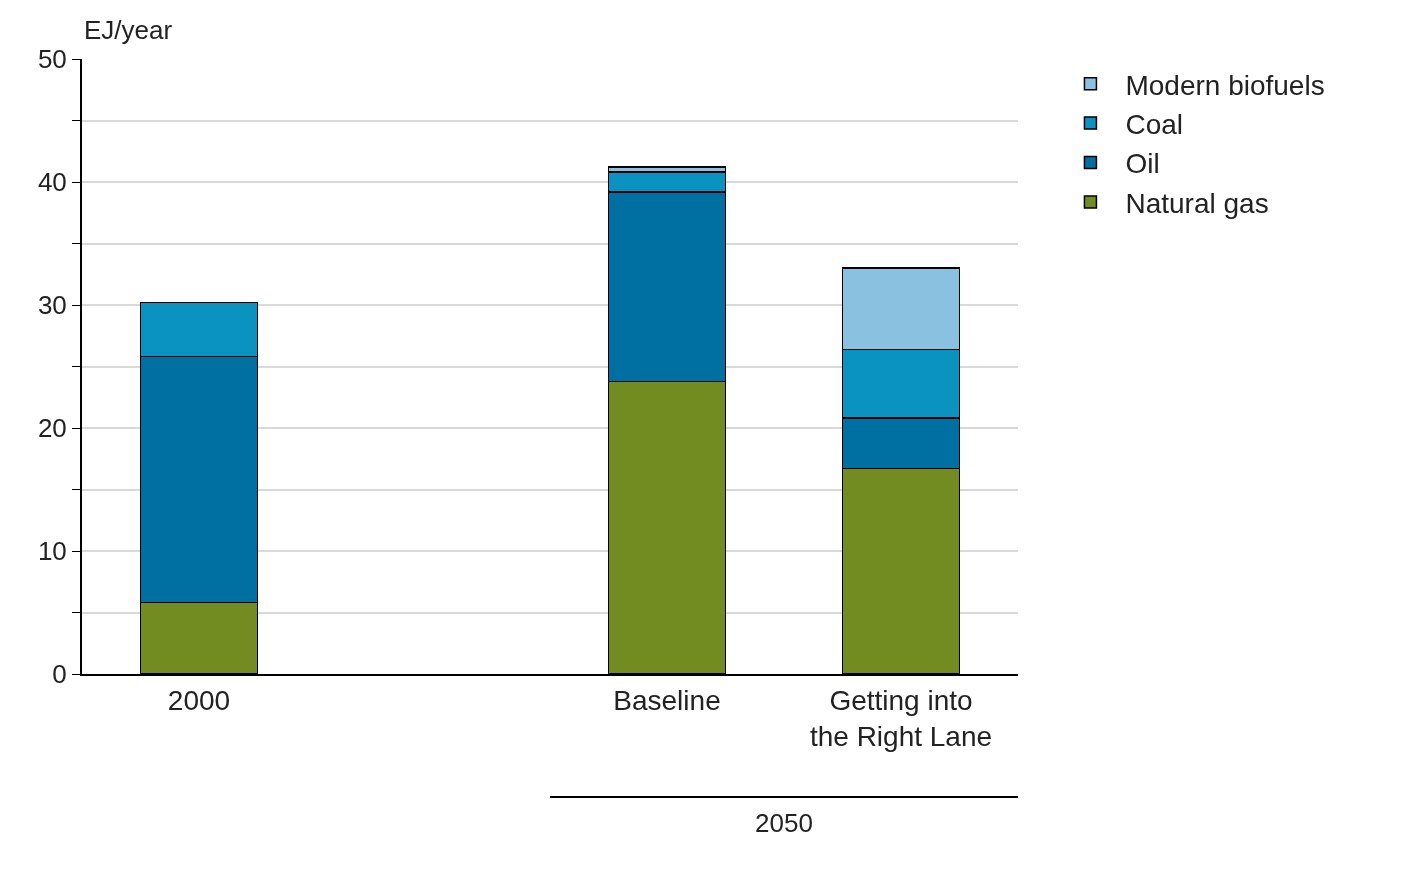 Image resolution: width=1403 pixels, height=874 pixels. I want to click on legend-label: Oil, so click(1142, 164).